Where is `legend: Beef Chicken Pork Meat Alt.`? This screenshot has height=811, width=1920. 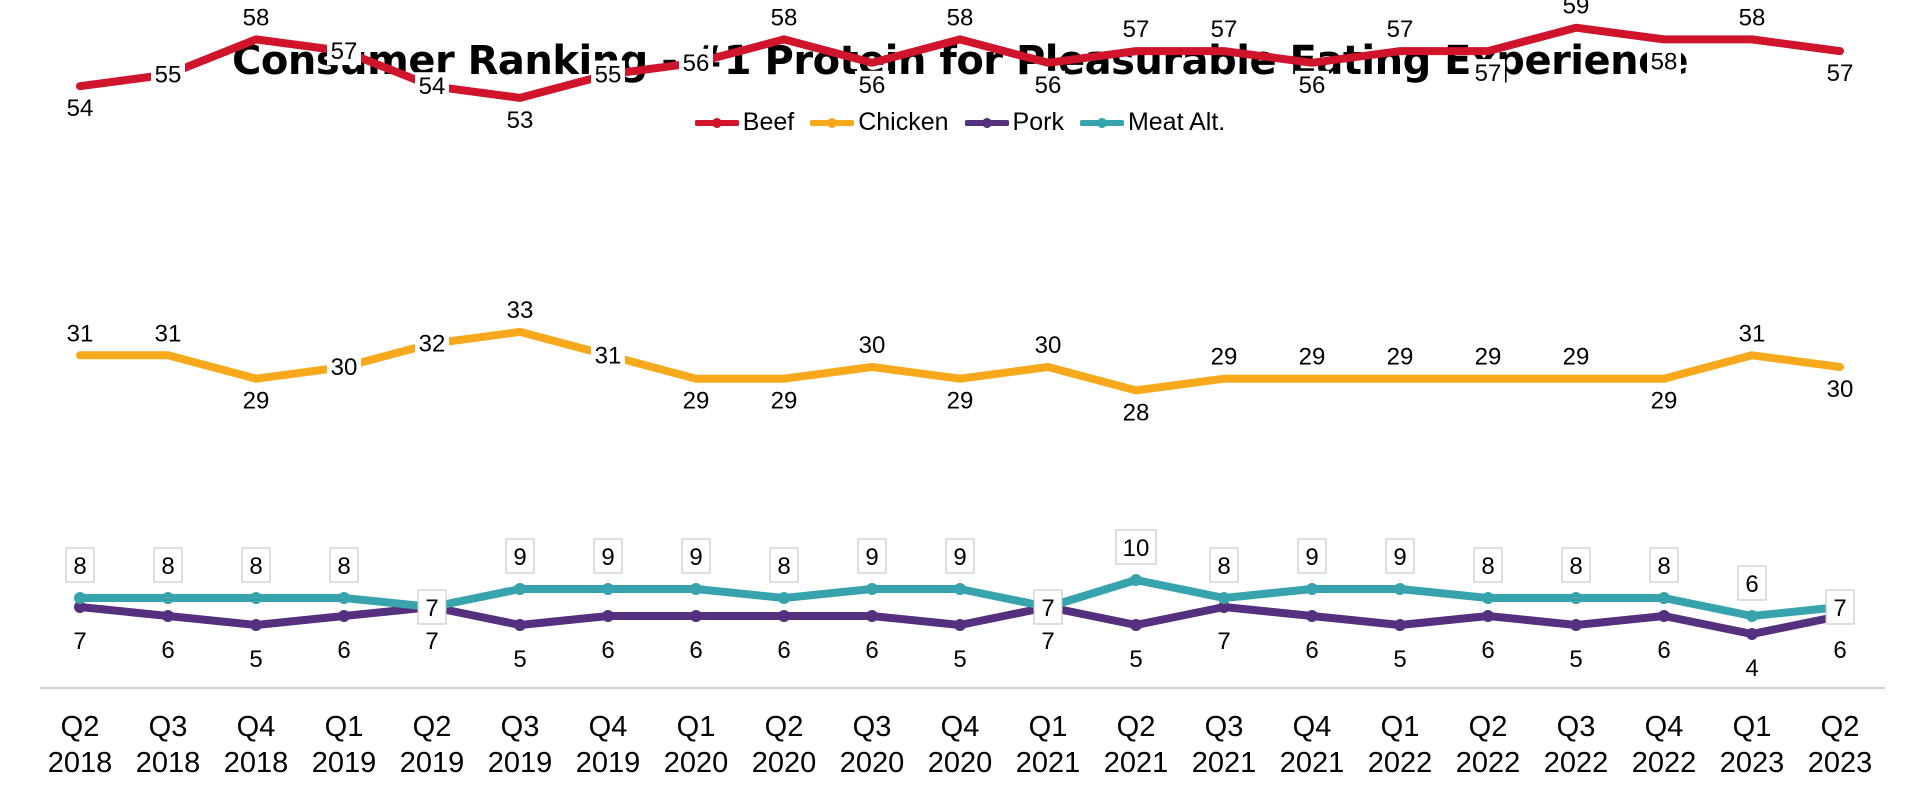 legend: Beef Chicken Pork Meat Alt. is located at coordinates (960, 122).